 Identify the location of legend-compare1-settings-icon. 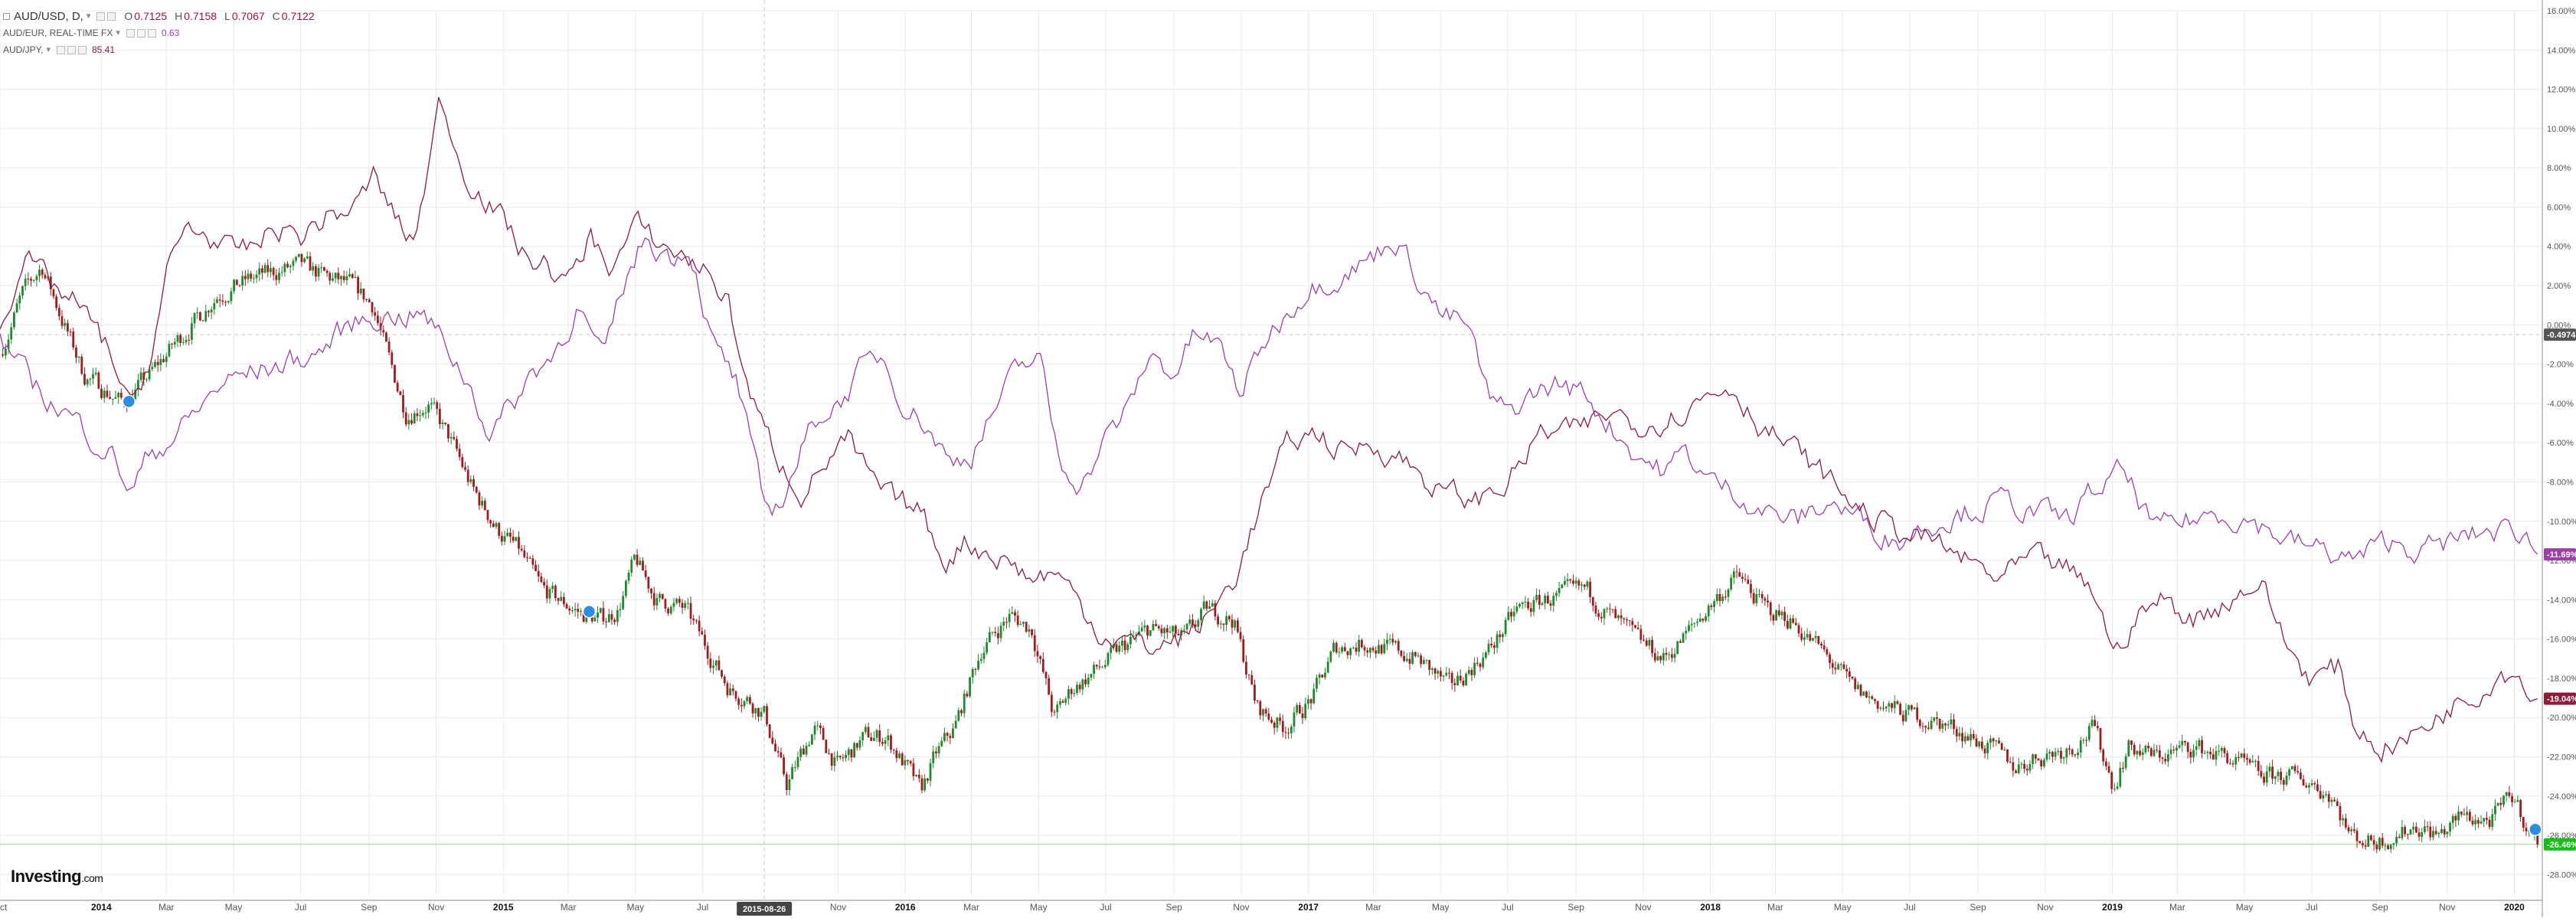
(140, 33).